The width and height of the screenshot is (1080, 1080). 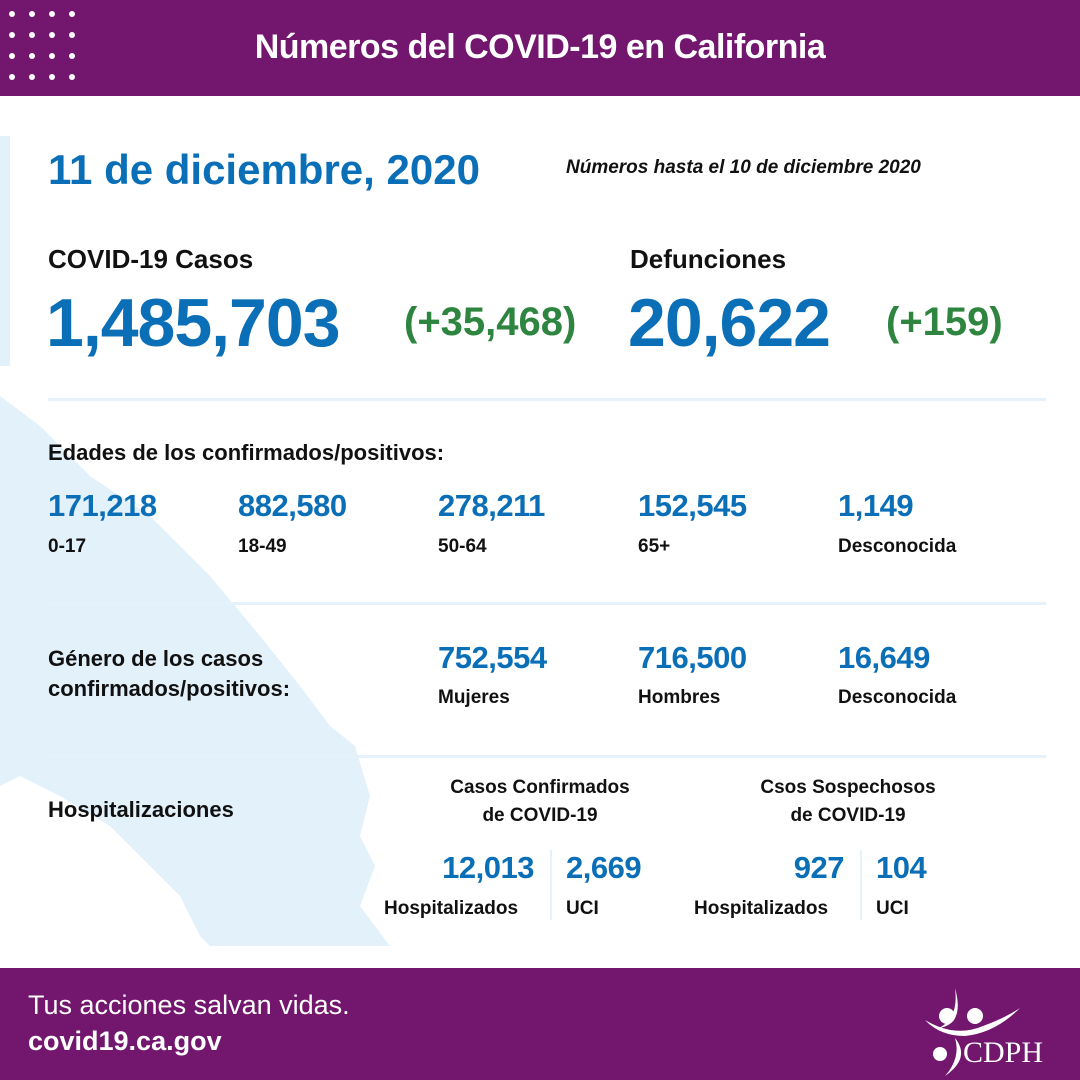 What do you see at coordinates (42, 45) in the screenshot?
I see `dots-decoration-icon` at bounding box center [42, 45].